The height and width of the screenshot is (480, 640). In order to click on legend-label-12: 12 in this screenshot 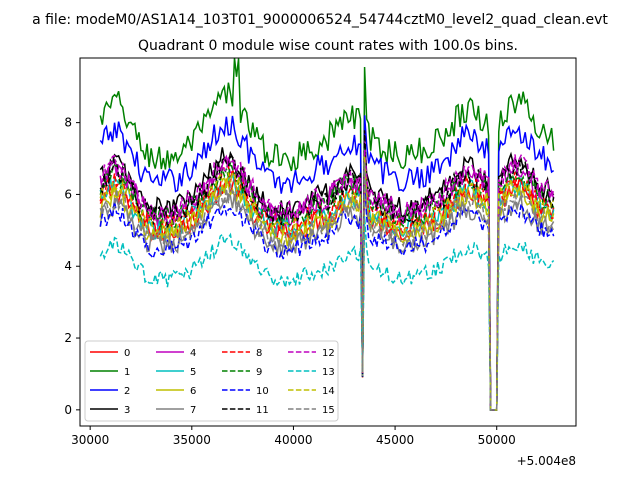, I will do `click(328, 353)`.